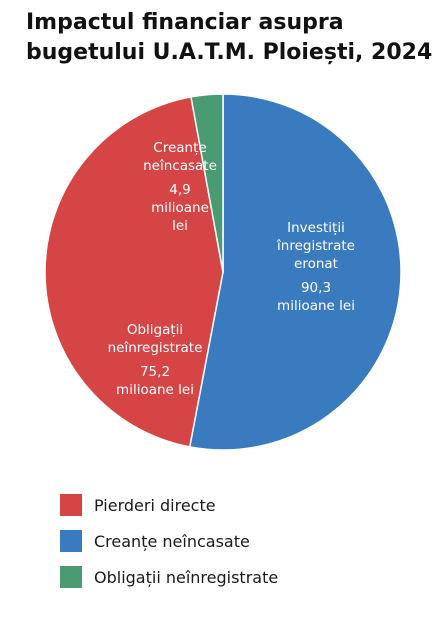  What do you see at coordinates (155, 372) in the screenshot?
I see `slice-value-text: 75,2` at bounding box center [155, 372].